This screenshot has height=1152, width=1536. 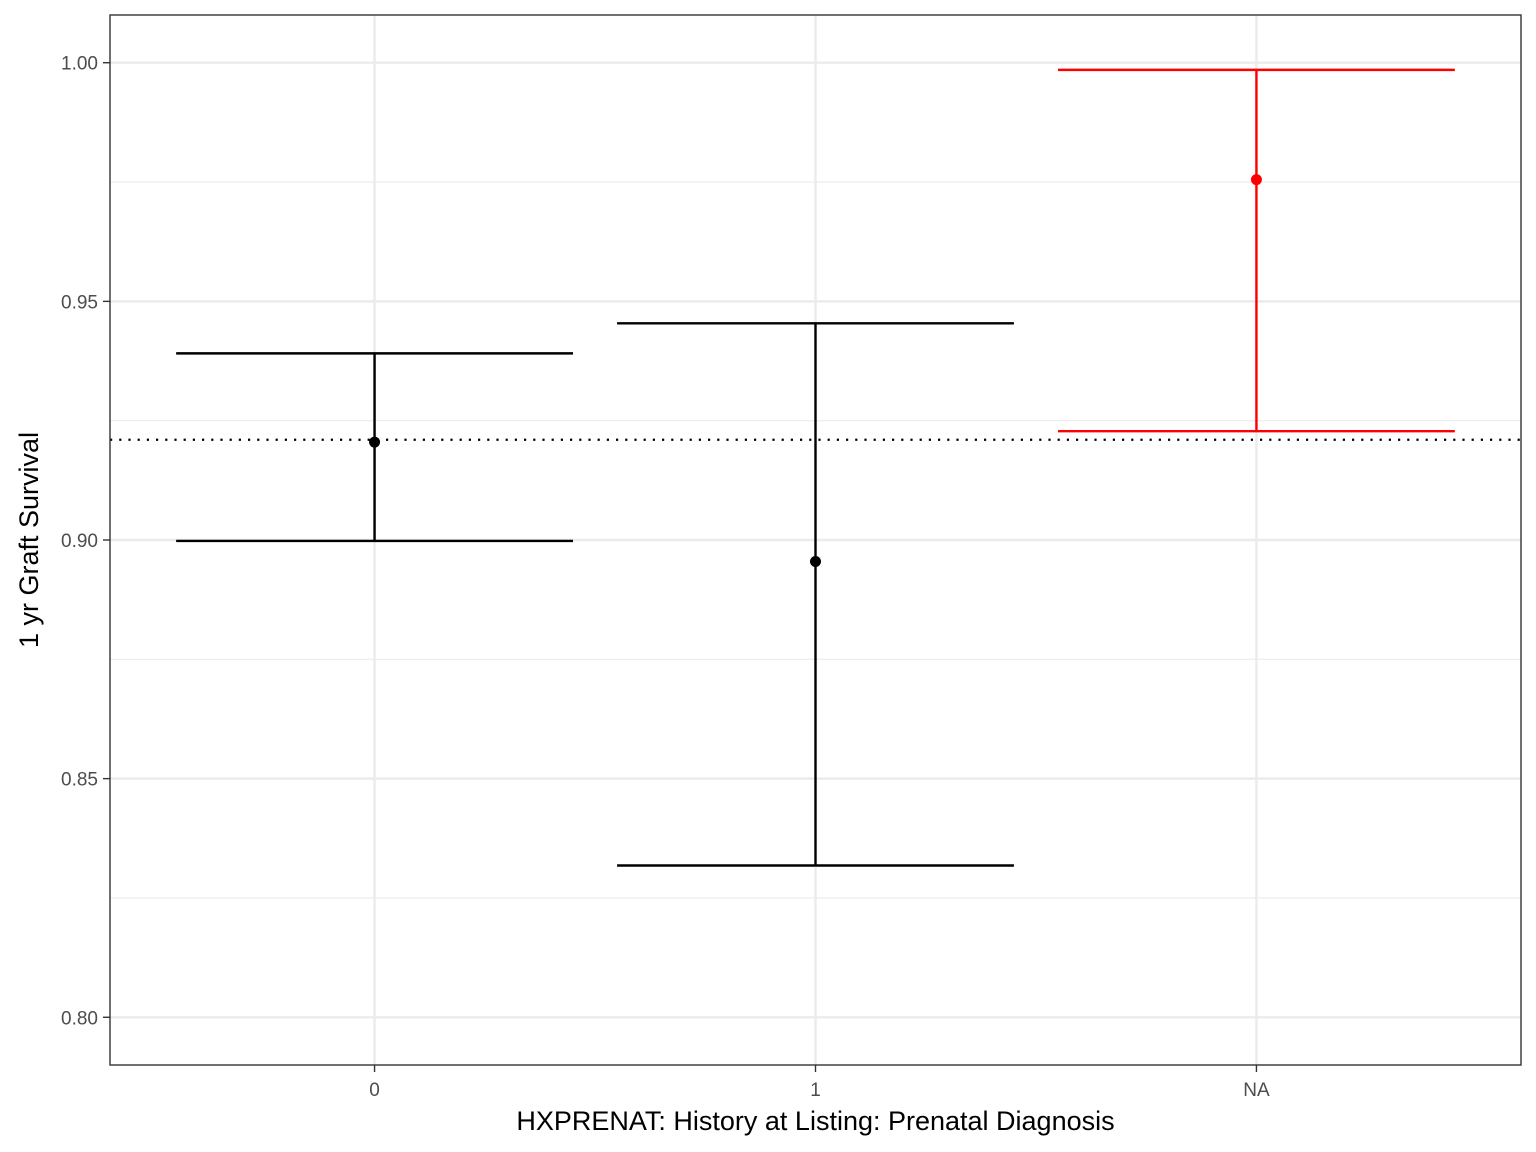 What do you see at coordinates (815, 1090) in the screenshot?
I see `x-tick-label: 1` at bounding box center [815, 1090].